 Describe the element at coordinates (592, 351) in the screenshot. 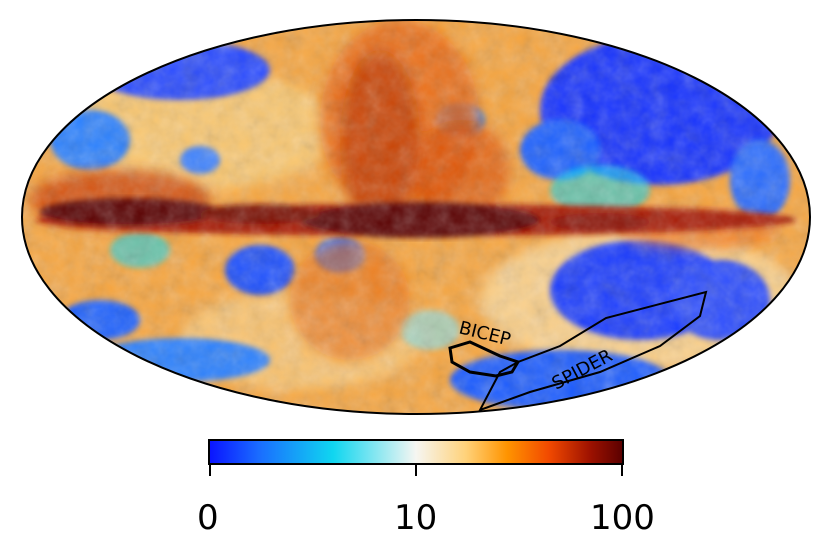

I see `spider-region-outline` at that location.